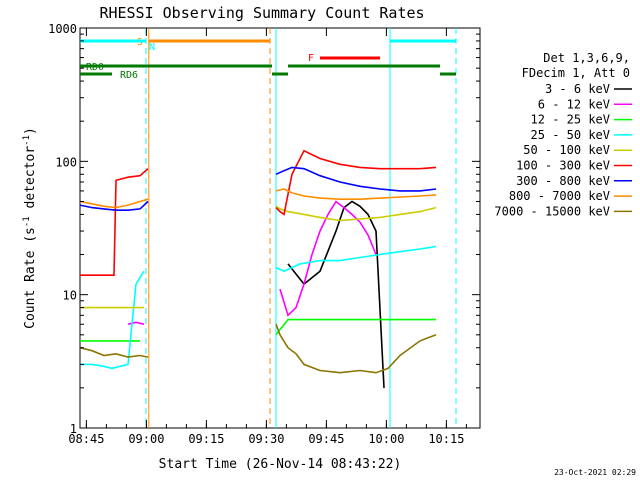 The width and height of the screenshot is (640, 480). Describe the element at coordinates (66, 162) in the screenshot. I see `y-tick-label-2: 100` at that location.